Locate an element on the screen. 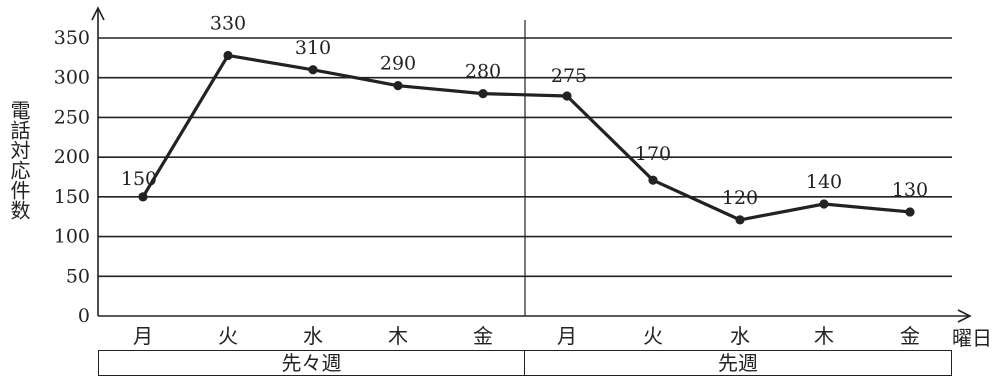 This screenshot has height=380, width=1004. data-label: 140 is located at coordinates (824, 182).